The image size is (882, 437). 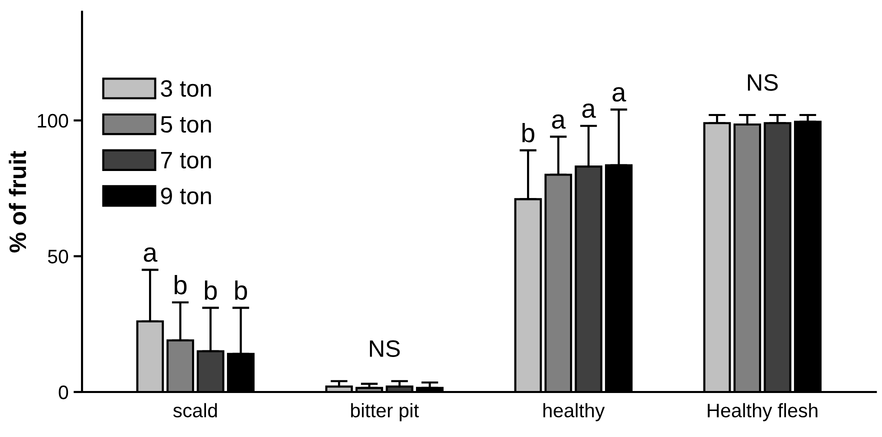 I want to click on legend-label: 9 ton, so click(x=186, y=196).